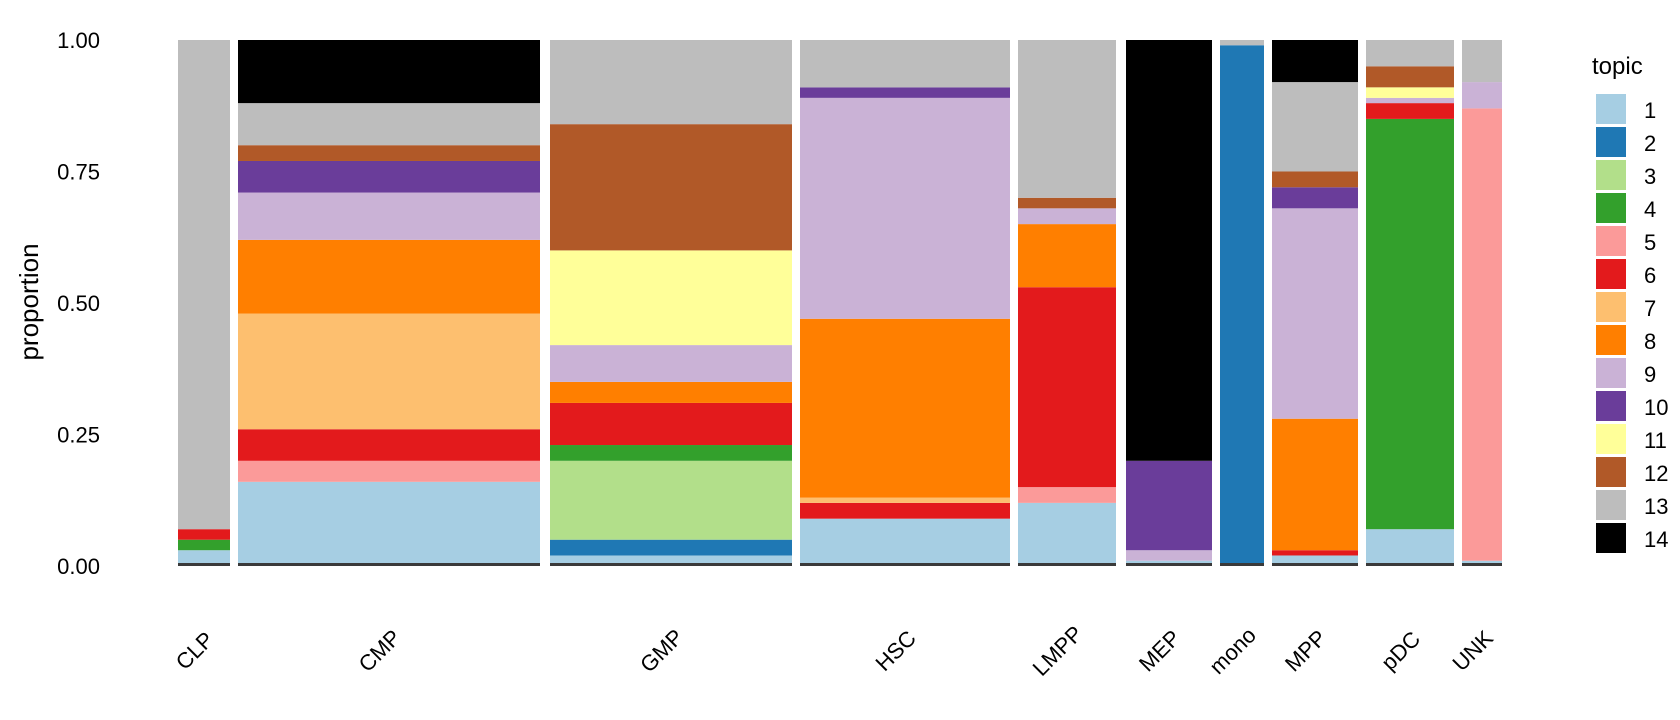 This screenshot has height=720, width=1680. What do you see at coordinates (1650, 374) in the screenshot?
I see `legend-label: 9` at bounding box center [1650, 374].